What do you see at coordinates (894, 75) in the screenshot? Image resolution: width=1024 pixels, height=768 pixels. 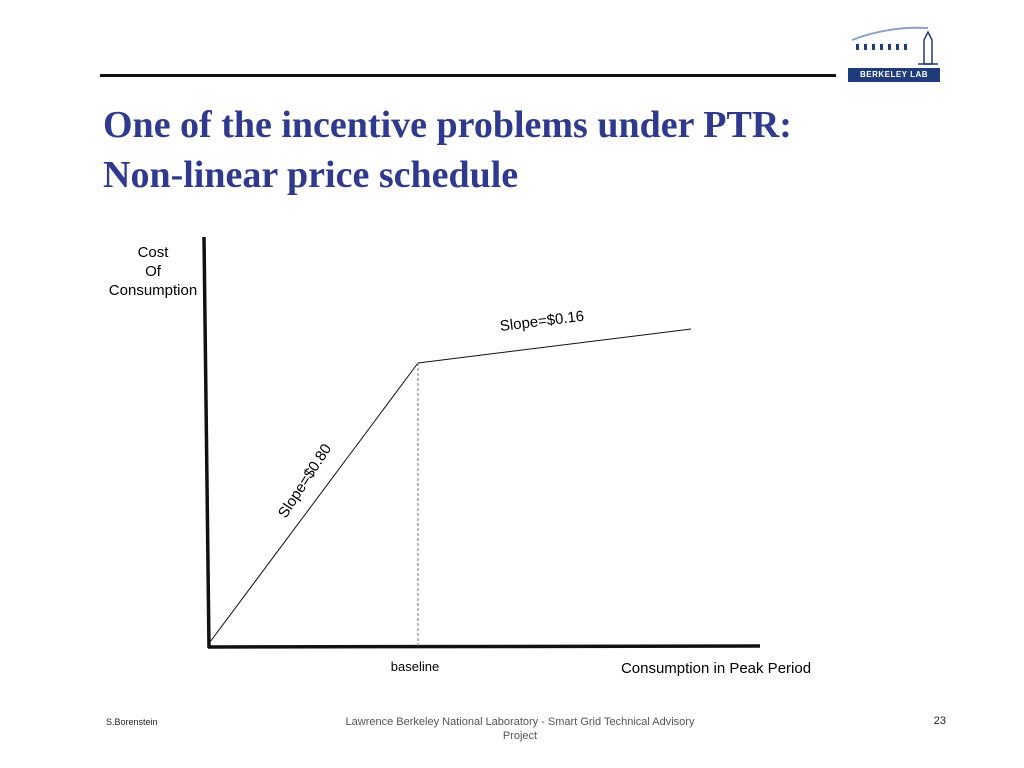 I see `logo-text: BERKELEY LAB` at bounding box center [894, 75].